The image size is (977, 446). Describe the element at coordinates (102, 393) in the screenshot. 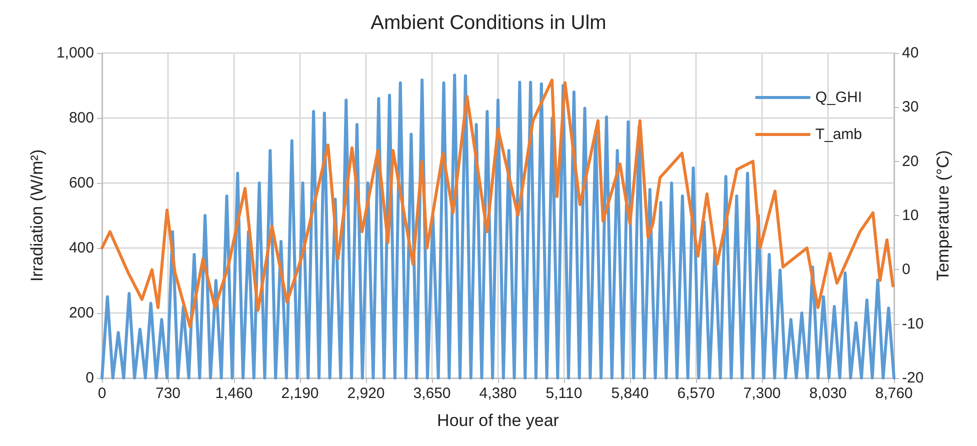

I see `x-tick-label: 0` at that location.